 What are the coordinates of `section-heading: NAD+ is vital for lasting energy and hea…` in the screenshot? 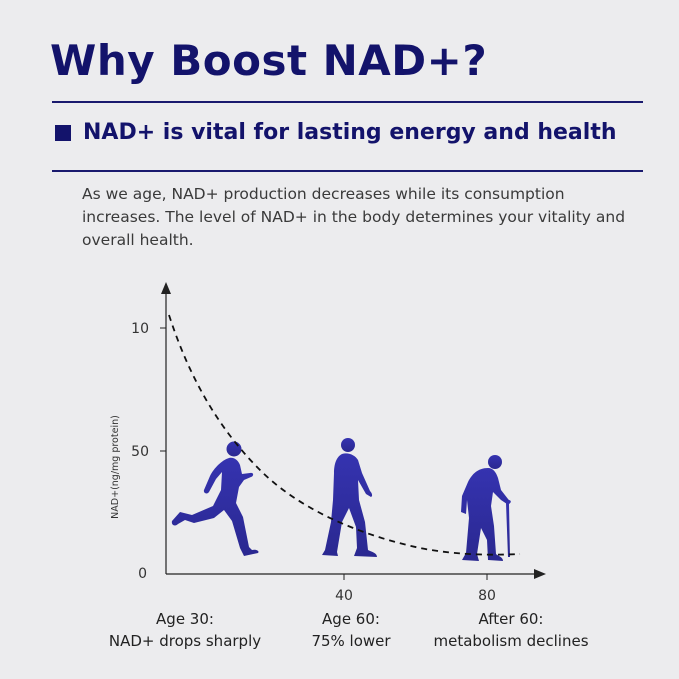 It's located at (336, 132).